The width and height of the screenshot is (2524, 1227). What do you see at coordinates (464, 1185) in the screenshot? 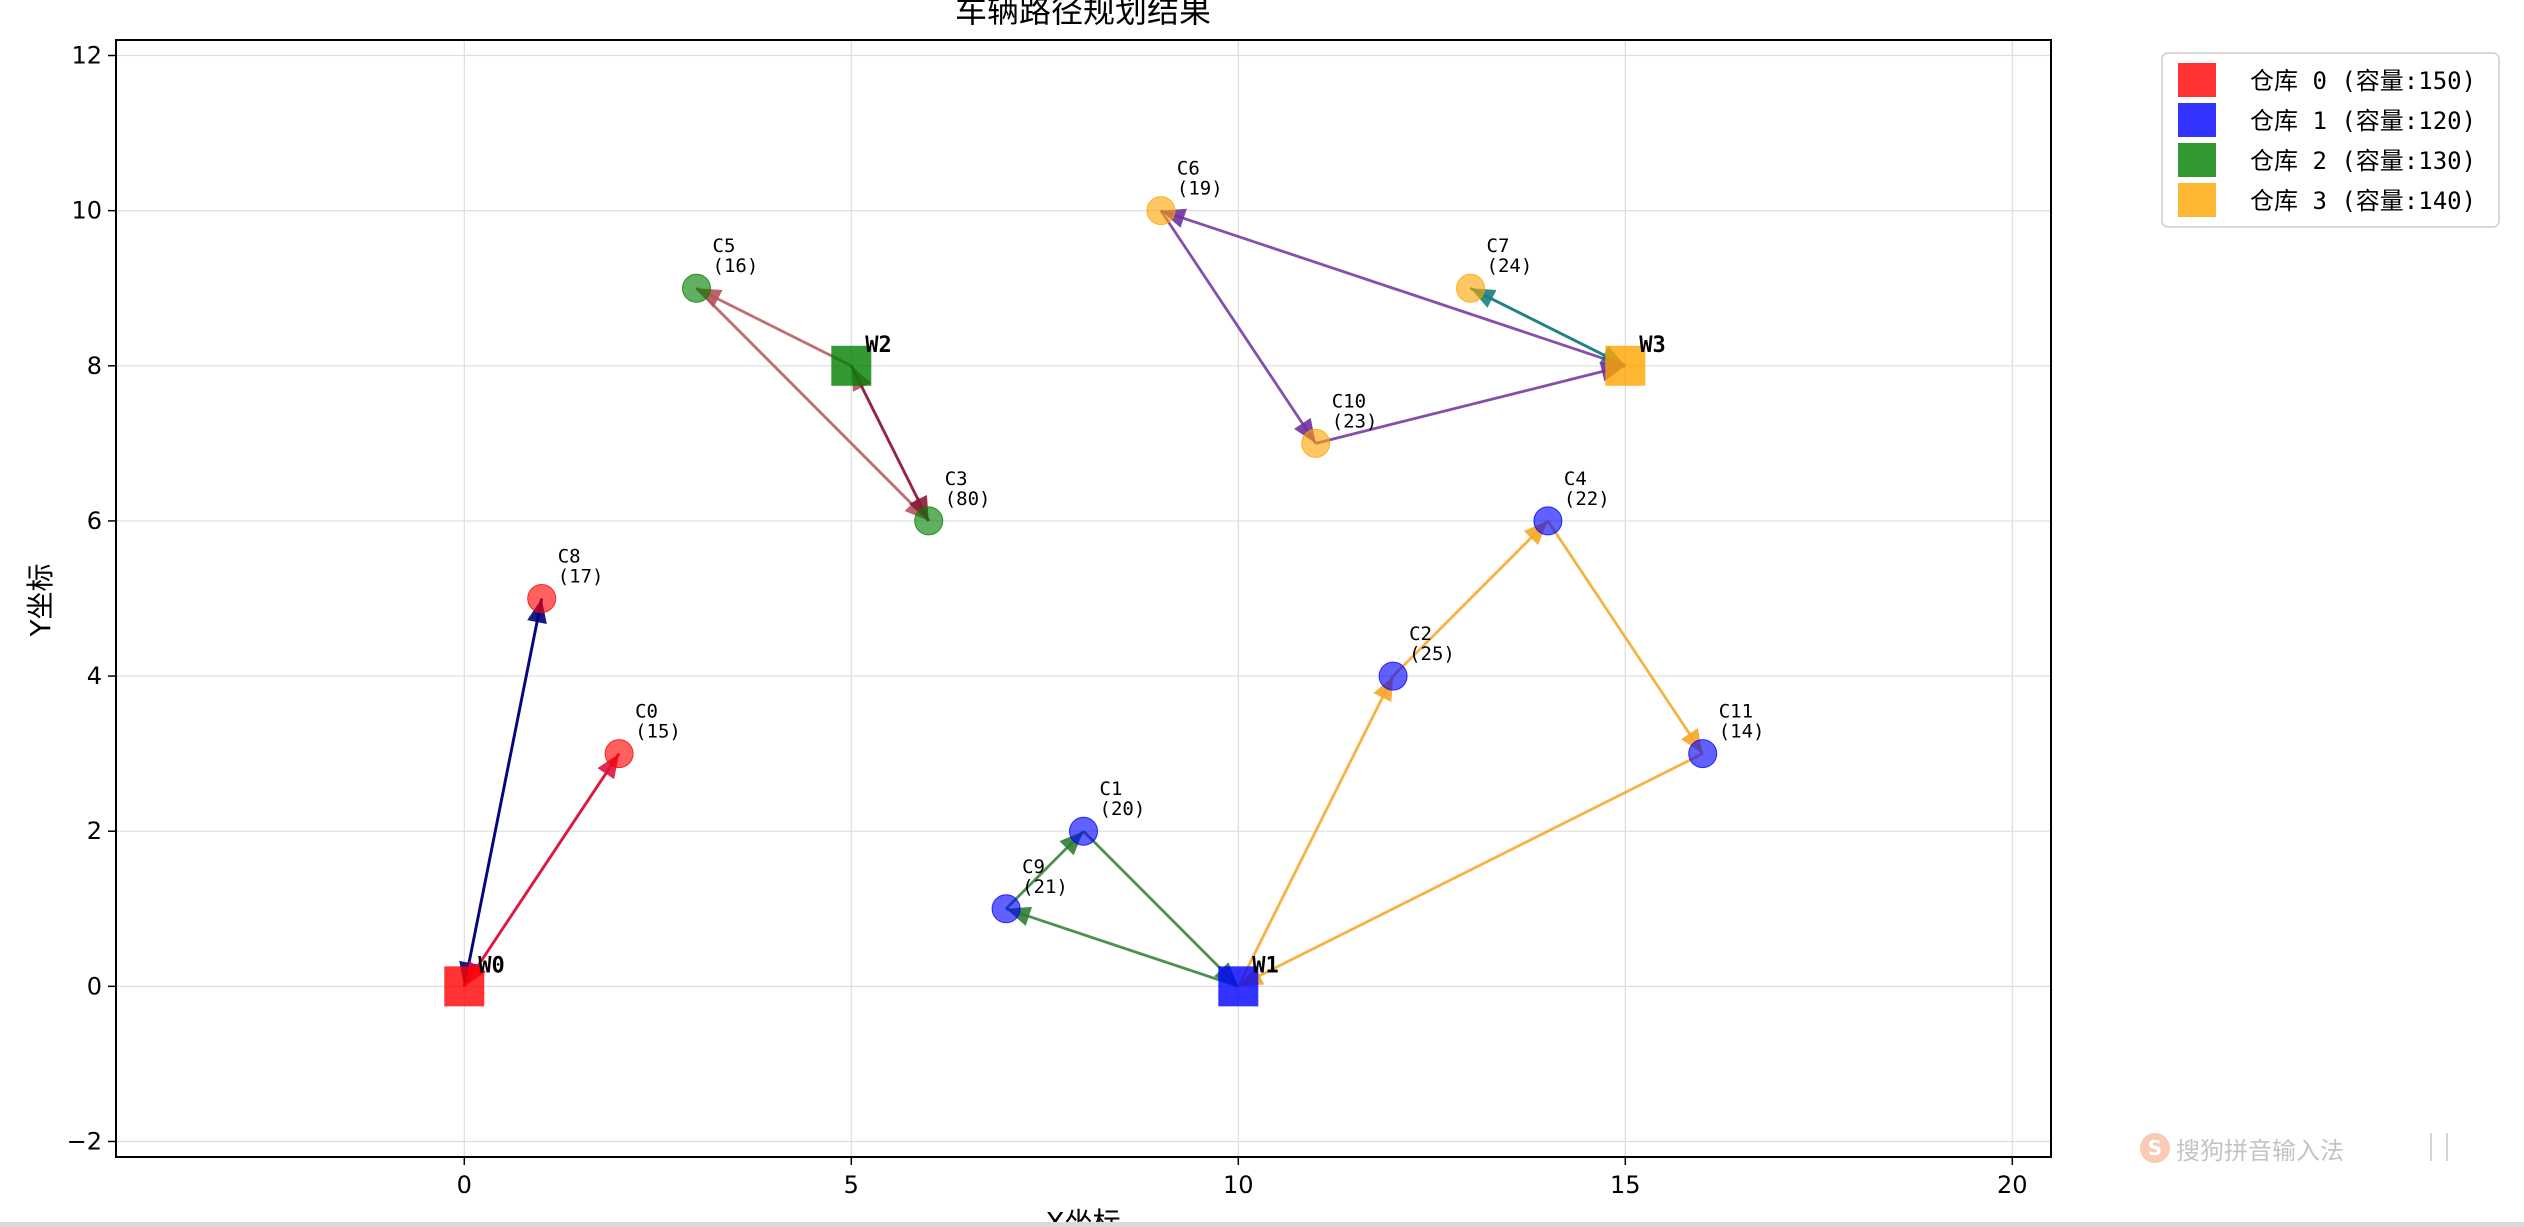
I see `x-tick-label: 0` at bounding box center [464, 1185].